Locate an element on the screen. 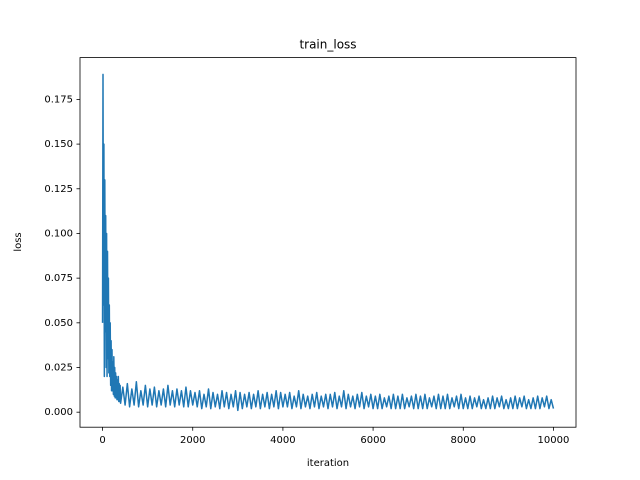  x-tick-label: 8000 is located at coordinates (463, 440).